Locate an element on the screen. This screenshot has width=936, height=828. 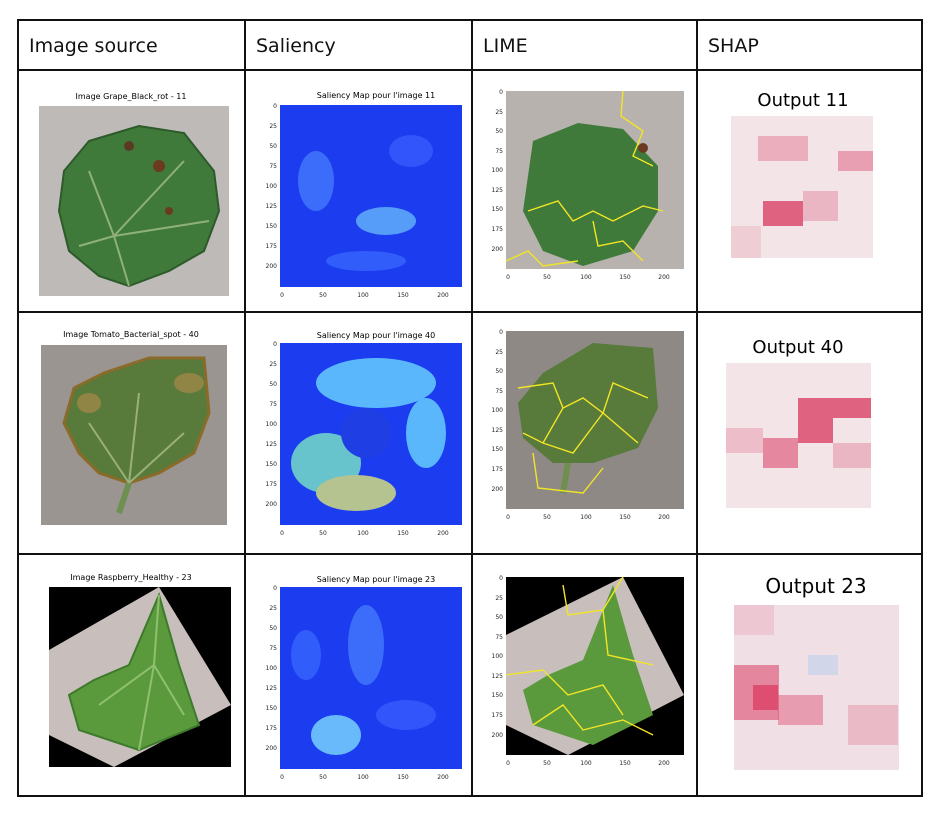
shap-title: Output 11 is located at coordinates (802, 100).